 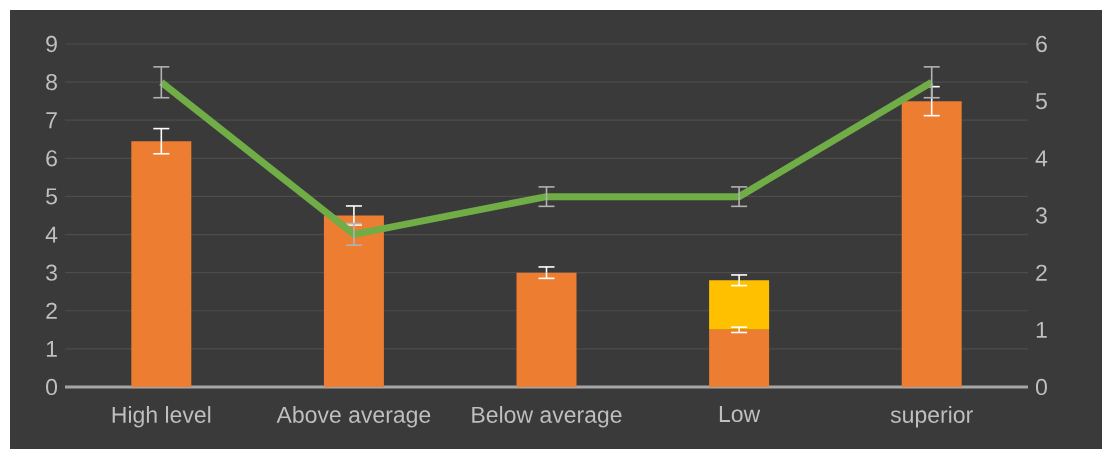 What do you see at coordinates (51, 234) in the screenshot?
I see `y-tick-label: 4` at bounding box center [51, 234].